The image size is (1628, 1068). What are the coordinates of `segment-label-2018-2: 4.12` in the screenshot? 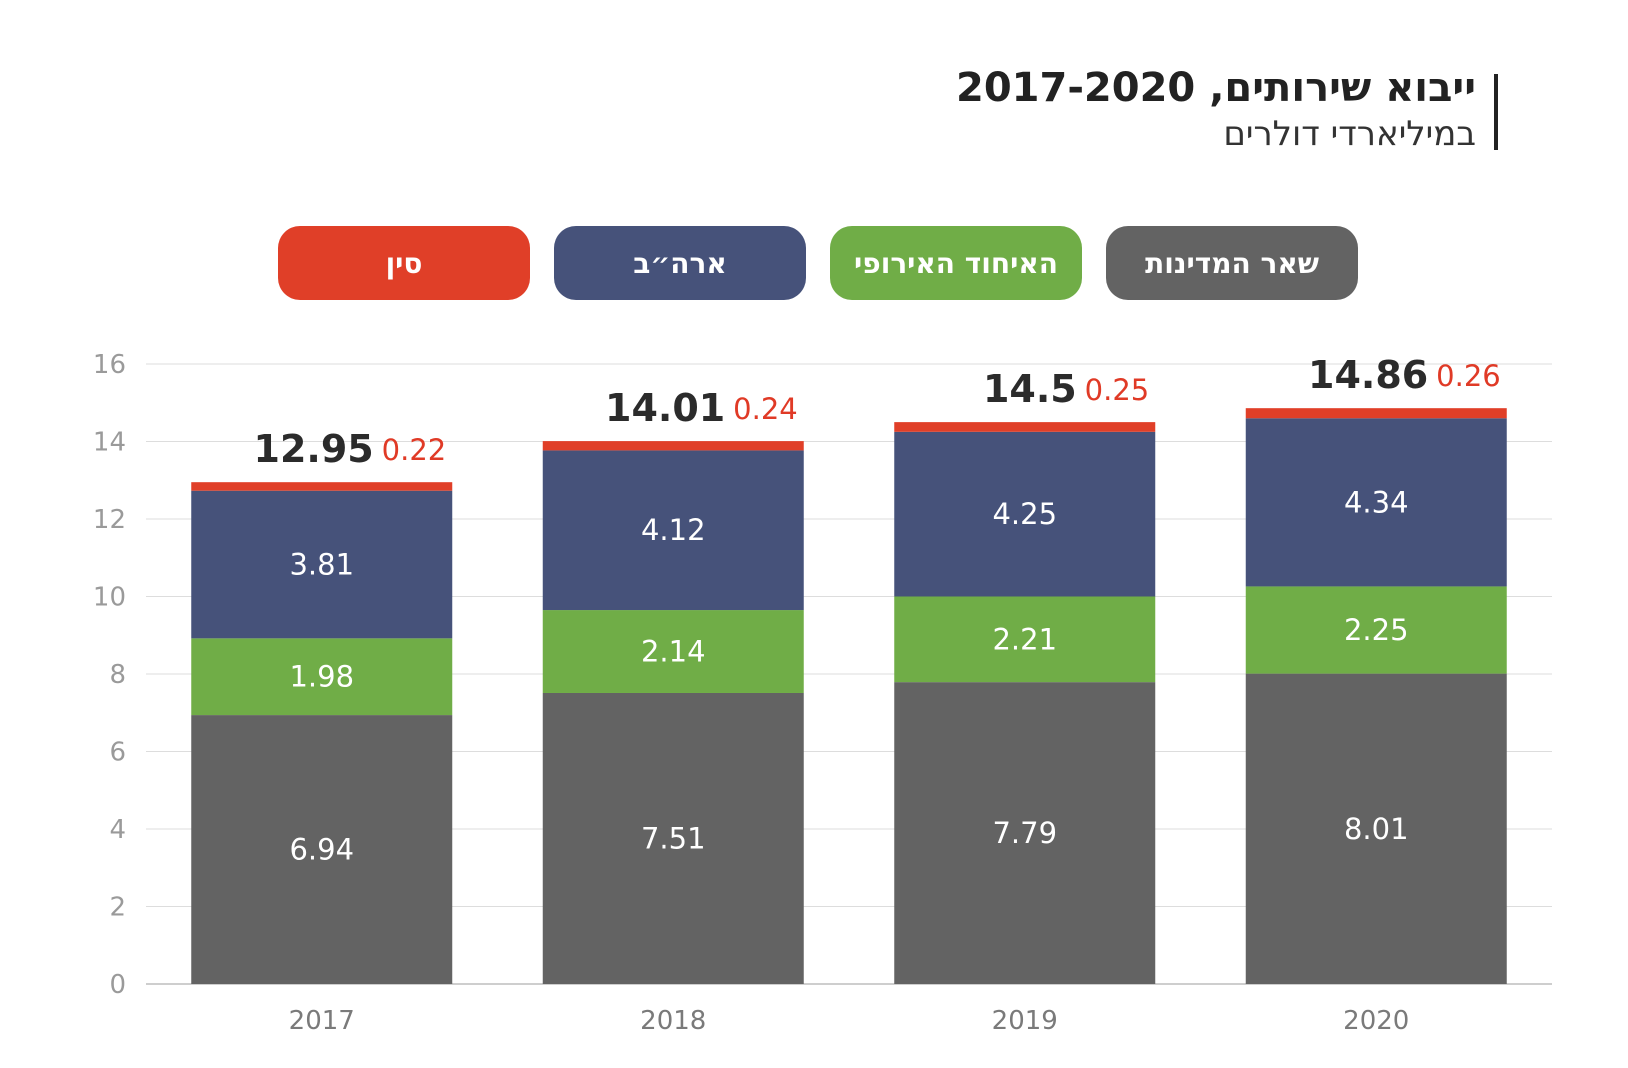 It's located at (673, 530).